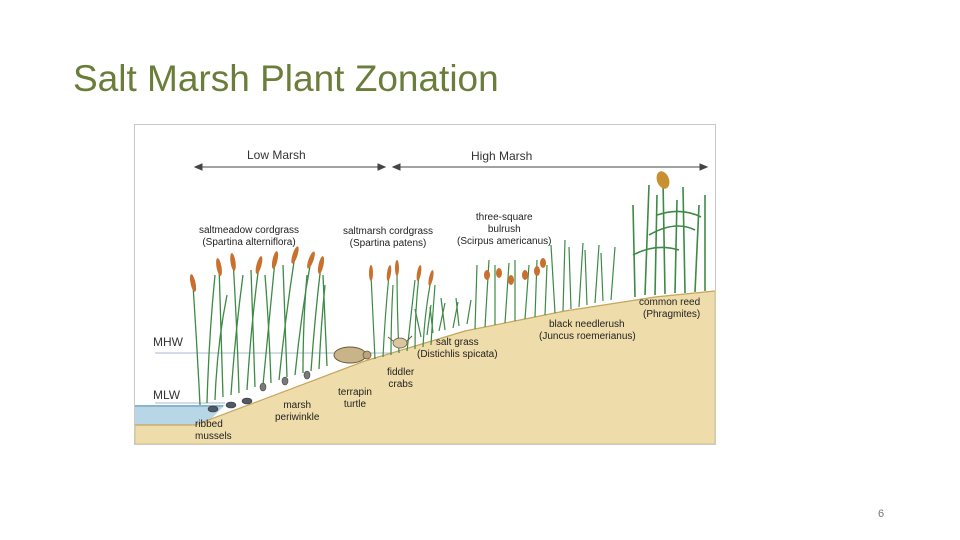 This screenshot has height=540, width=960. I want to click on terrapin-line-1: terrapin, so click(355, 392).